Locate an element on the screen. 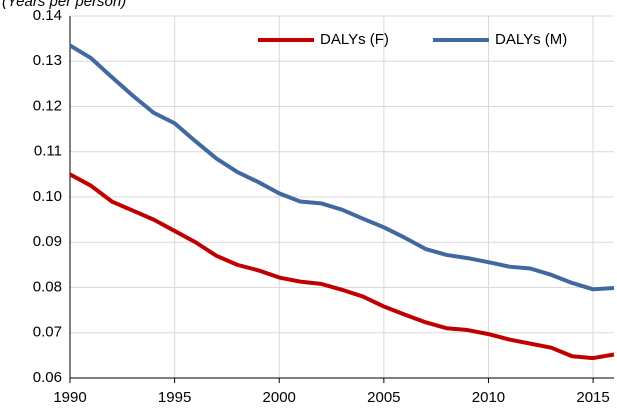  x-tick-label: 2015 is located at coordinates (592, 397).